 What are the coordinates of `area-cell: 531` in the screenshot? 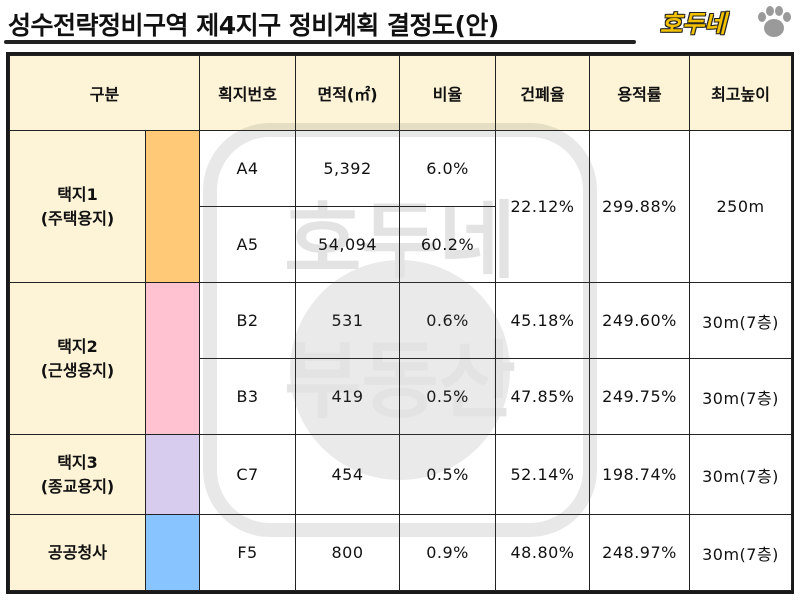 It's located at (348, 320).